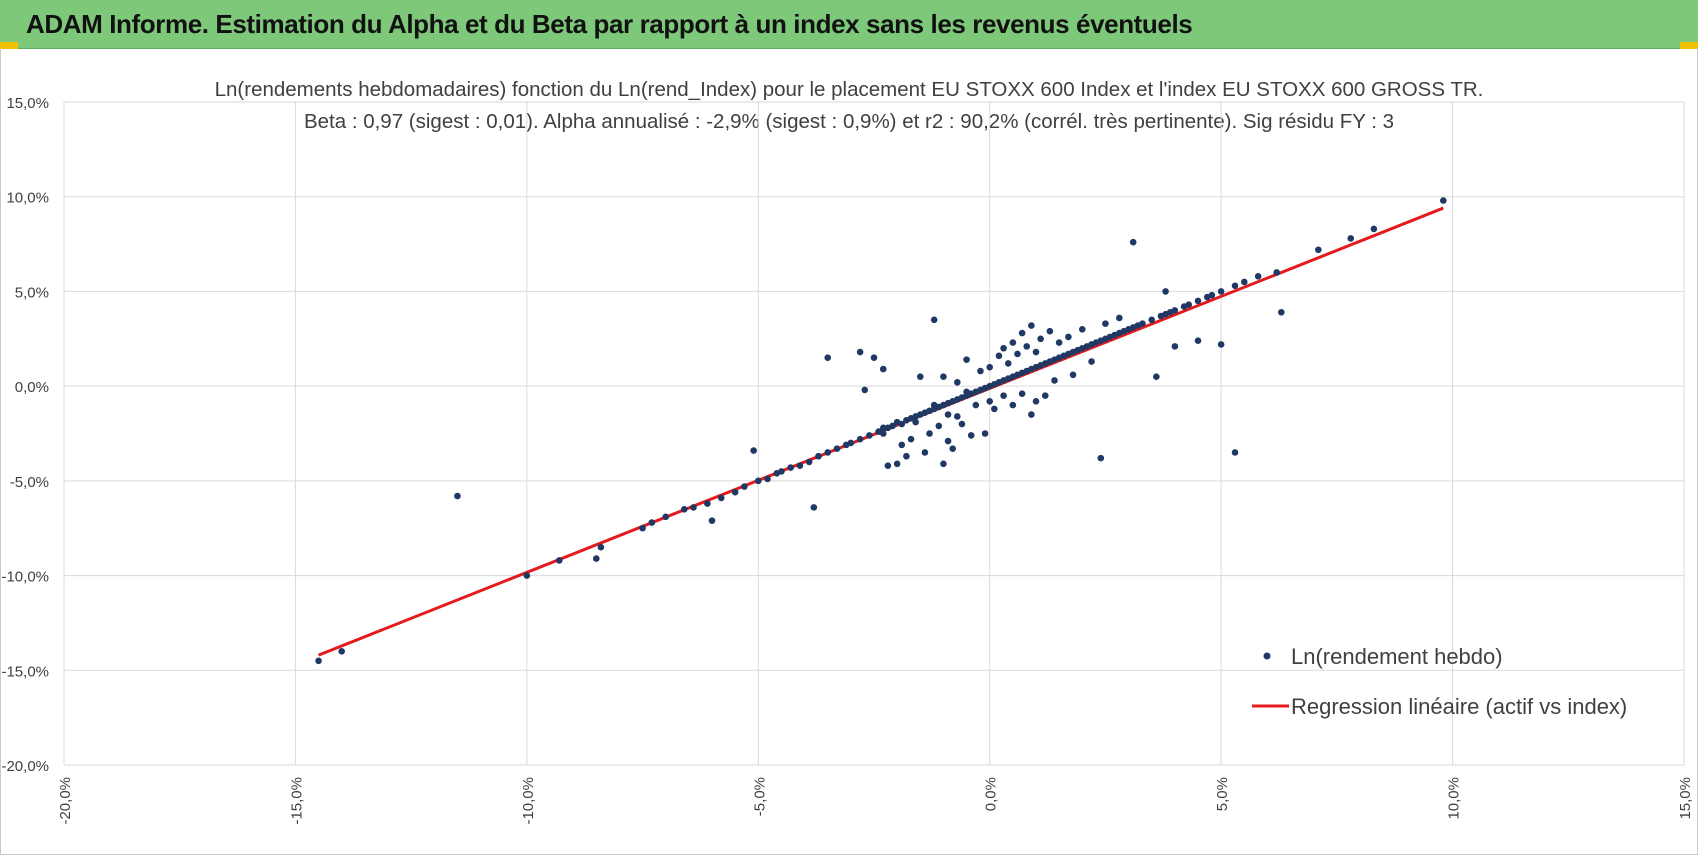 The image size is (1698, 856). What do you see at coordinates (25, 577) in the screenshot?
I see `y-tick-label: -10,0%` at bounding box center [25, 577].